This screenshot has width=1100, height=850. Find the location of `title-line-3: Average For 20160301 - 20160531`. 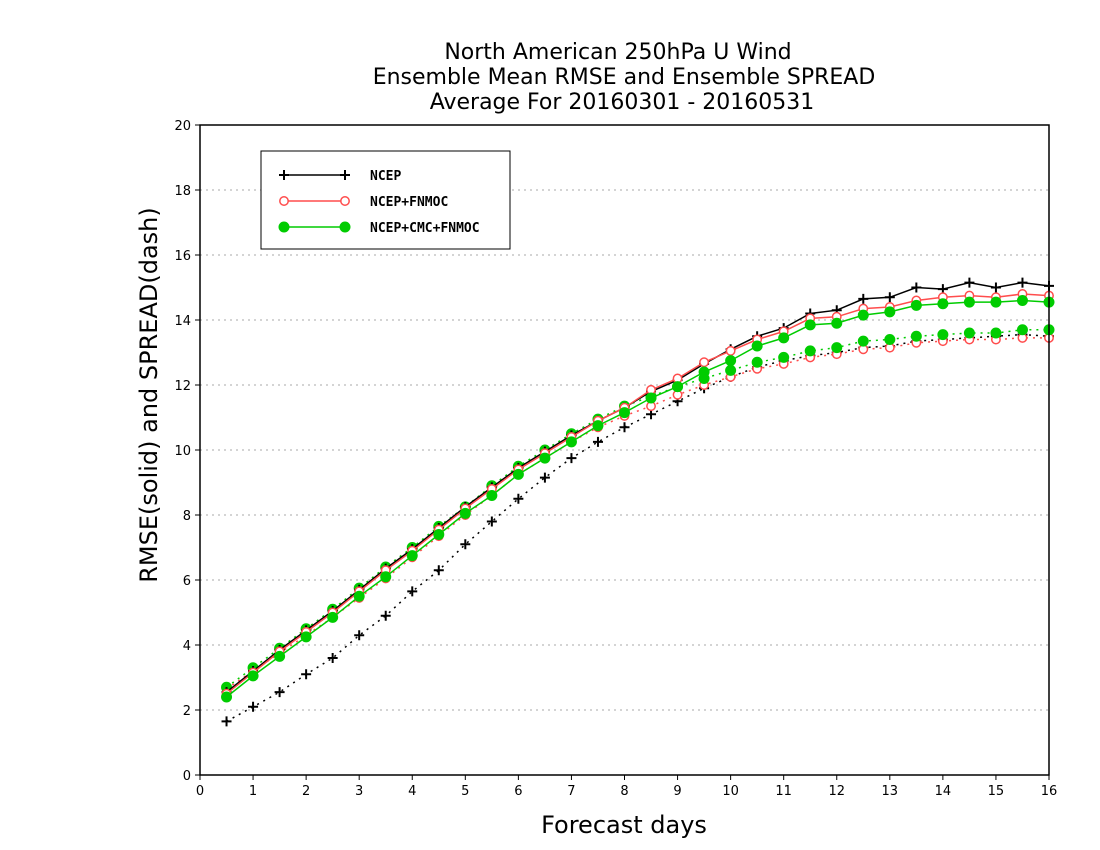

title-line-3: Average For 20160301 - 20160531 is located at coordinates (622, 102).